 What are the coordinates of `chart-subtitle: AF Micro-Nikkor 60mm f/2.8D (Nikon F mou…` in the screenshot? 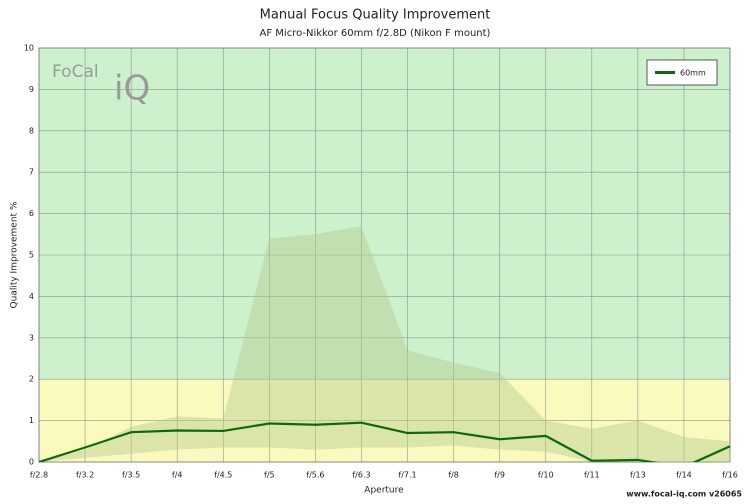 It's located at (375, 33).